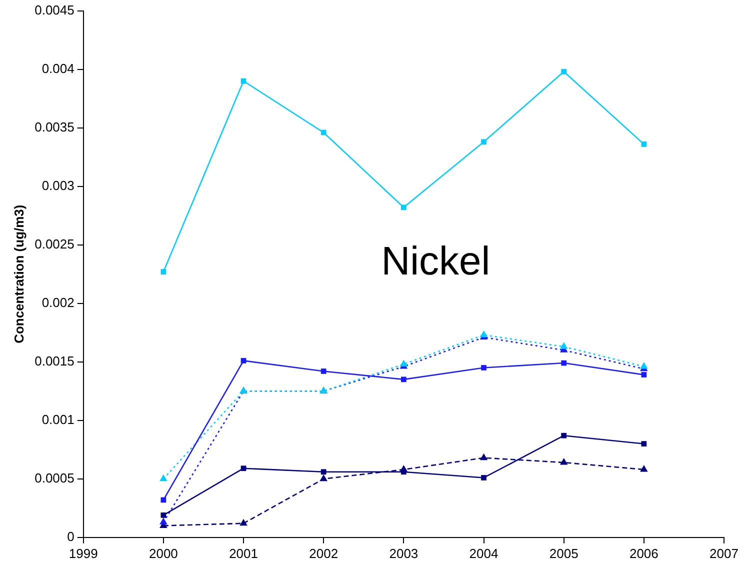 This screenshot has height=569, width=744. What do you see at coordinates (243, 553) in the screenshot?
I see `x-tick-label: 2001` at bounding box center [243, 553].